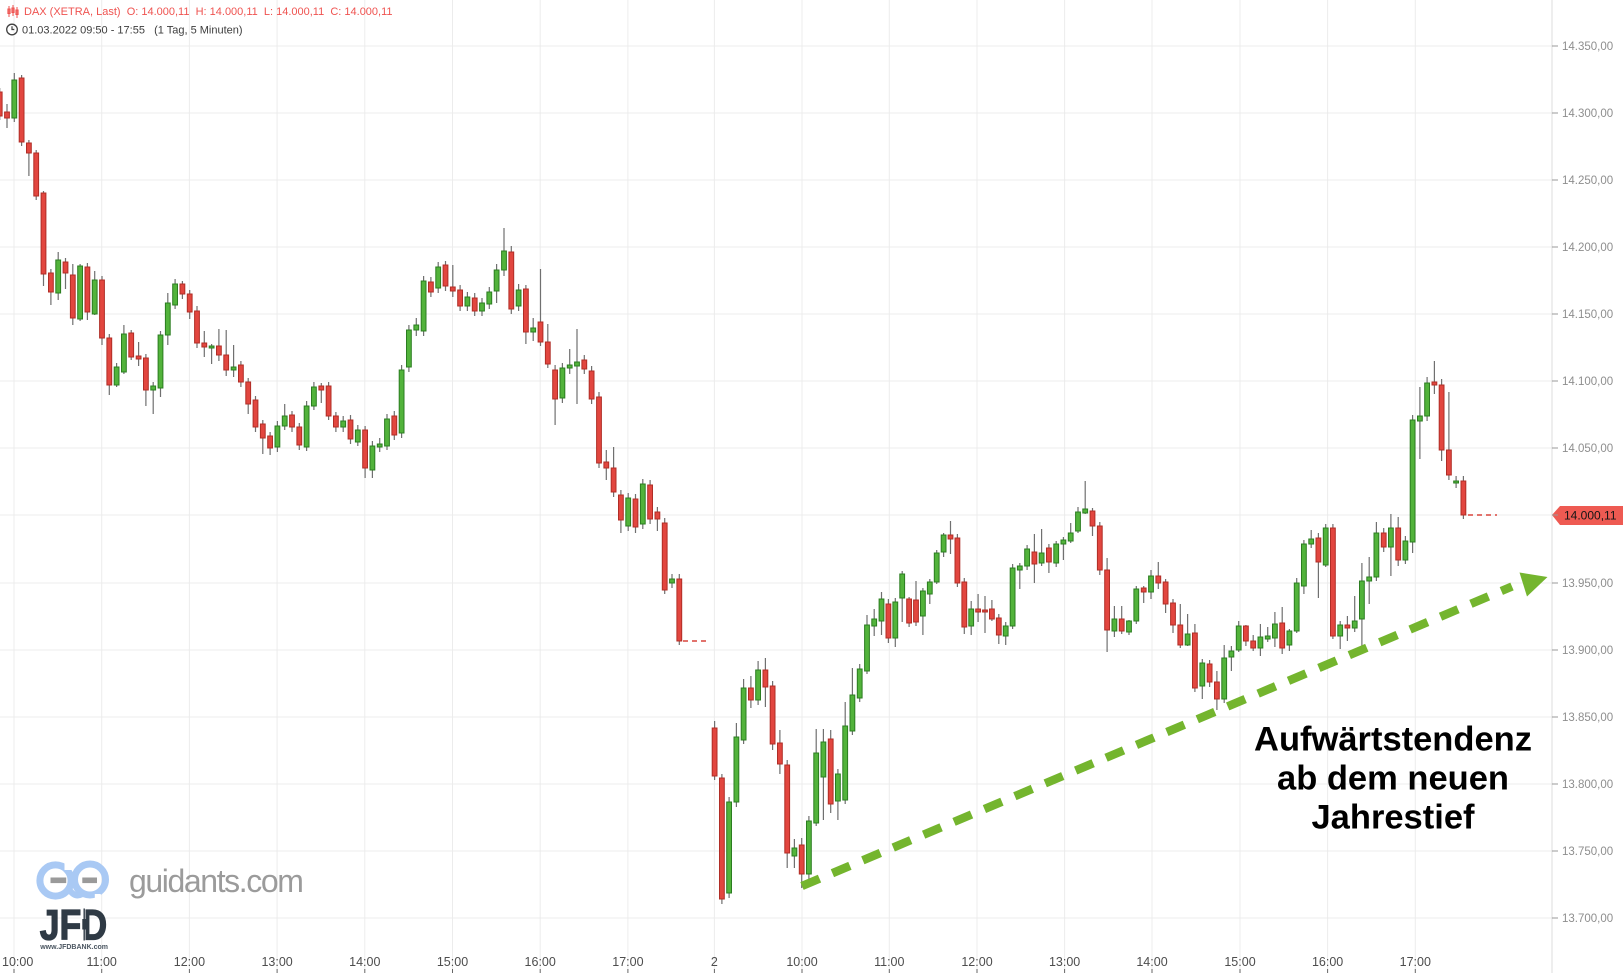 The width and height of the screenshot is (1623, 973). Describe the element at coordinates (1587, 785) in the screenshot. I see `svg-text: 13.800,00` at that location.